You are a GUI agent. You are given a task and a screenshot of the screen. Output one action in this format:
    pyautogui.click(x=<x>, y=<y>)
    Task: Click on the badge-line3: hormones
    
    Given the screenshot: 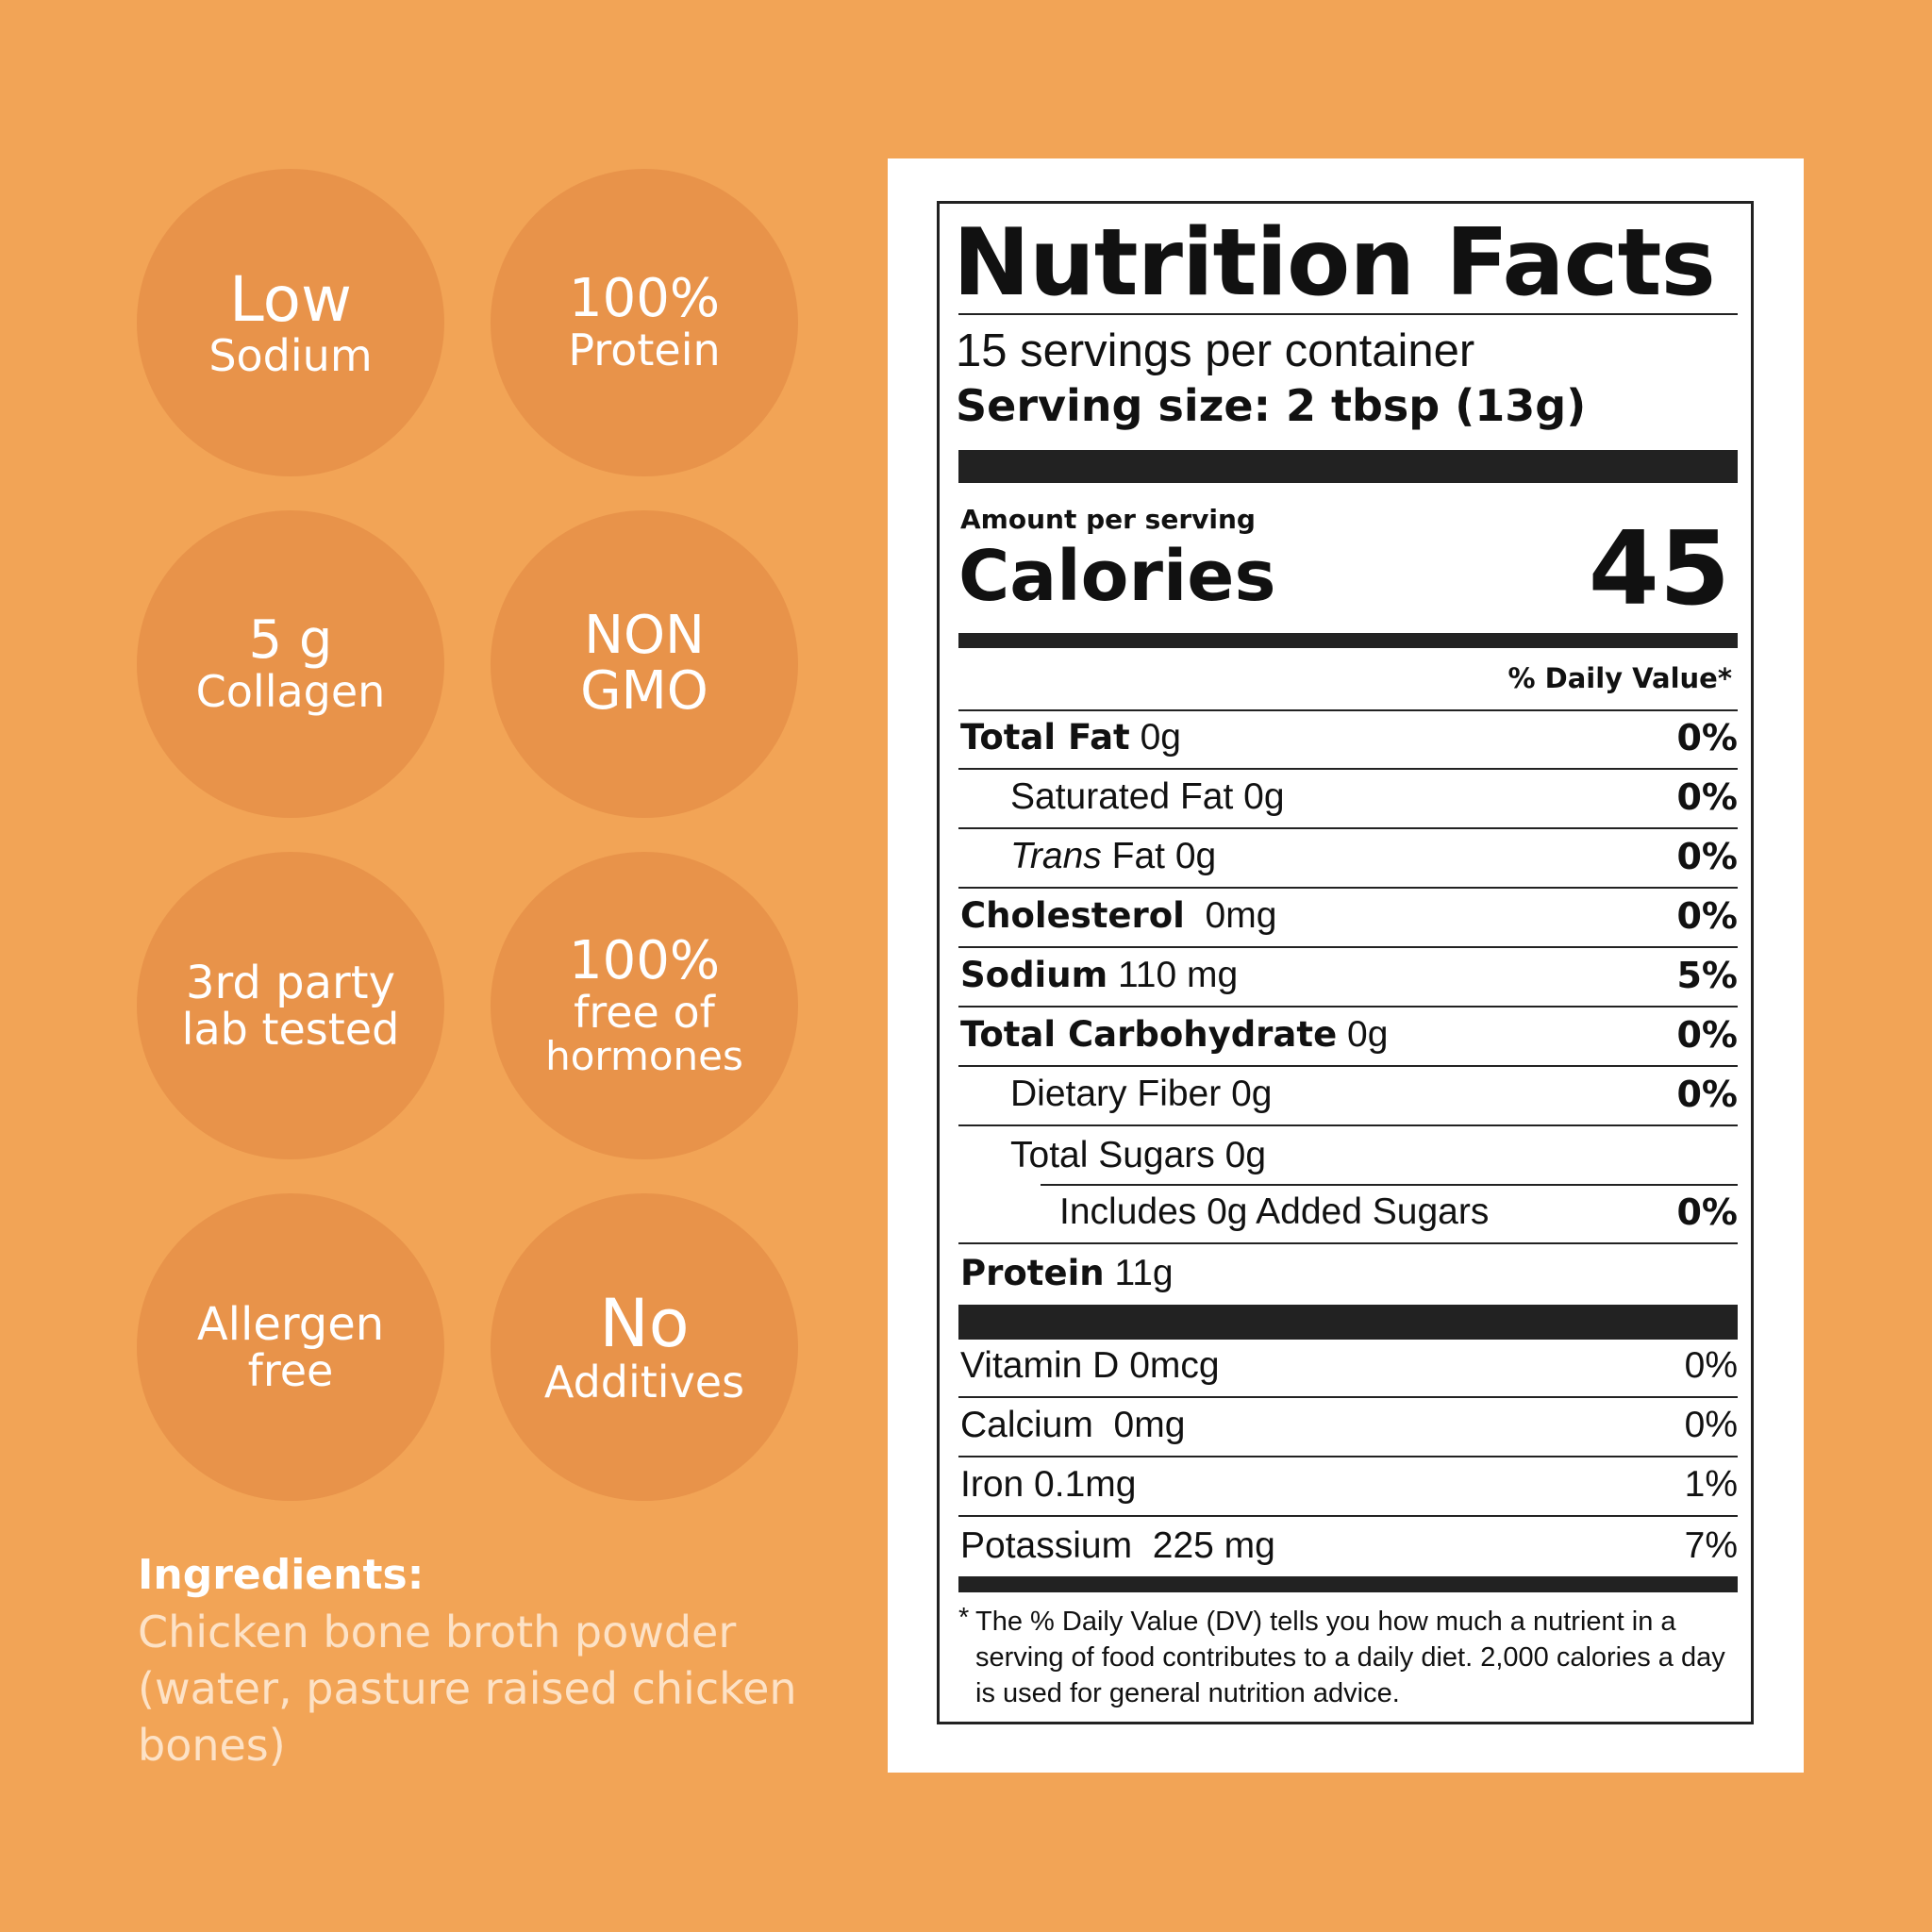 What is the action you would take?
    pyautogui.click(x=644, y=1055)
    